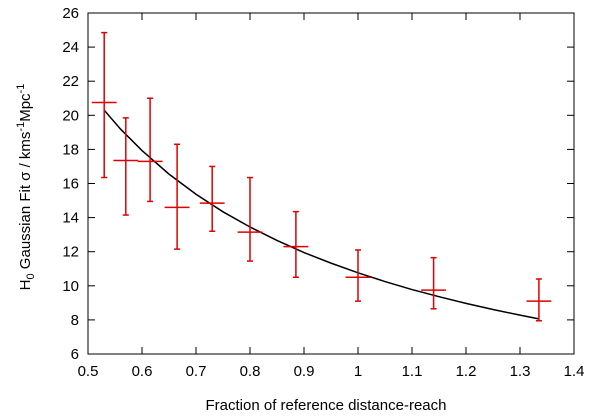 The height and width of the screenshot is (418, 594). Describe the element at coordinates (250, 371) in the screenshot. I see `x-tick-label: 0.8` at that location.